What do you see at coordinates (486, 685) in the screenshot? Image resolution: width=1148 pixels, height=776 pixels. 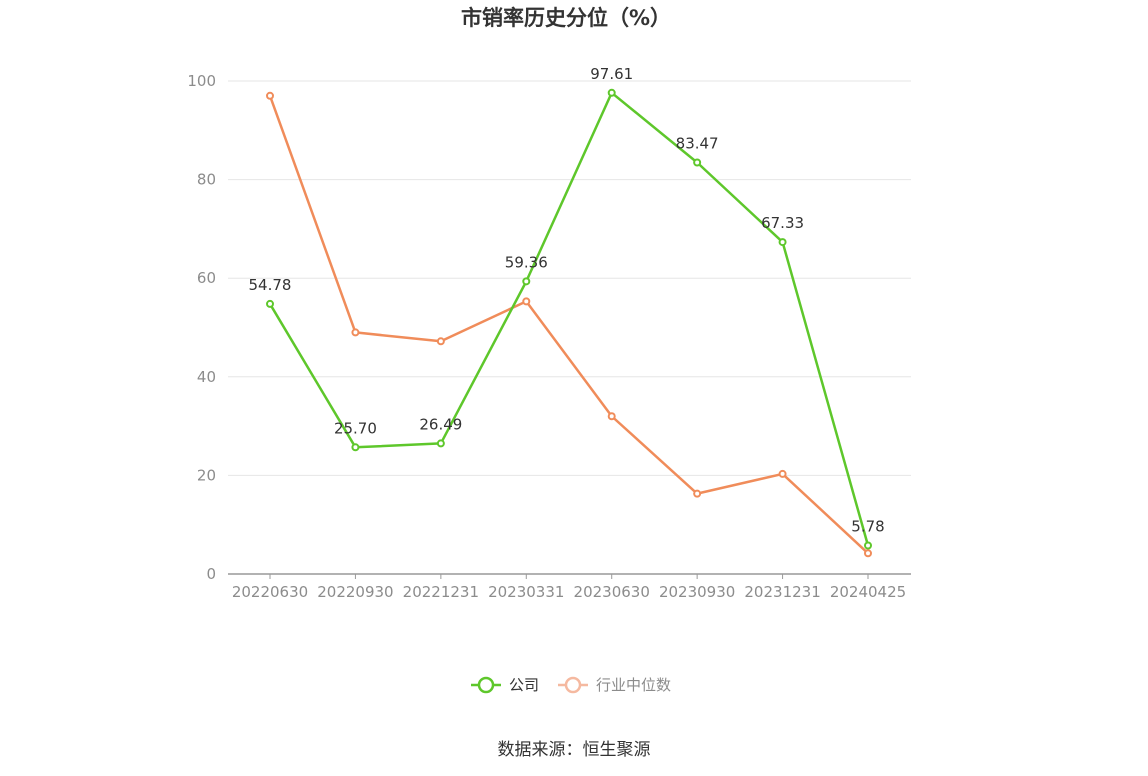 I see `legend-marker-company` at bounding box center [486, 685].